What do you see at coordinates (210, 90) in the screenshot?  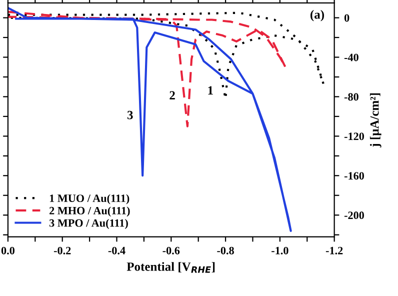 I see `annotation: 1` at bounding box center [210, 90].